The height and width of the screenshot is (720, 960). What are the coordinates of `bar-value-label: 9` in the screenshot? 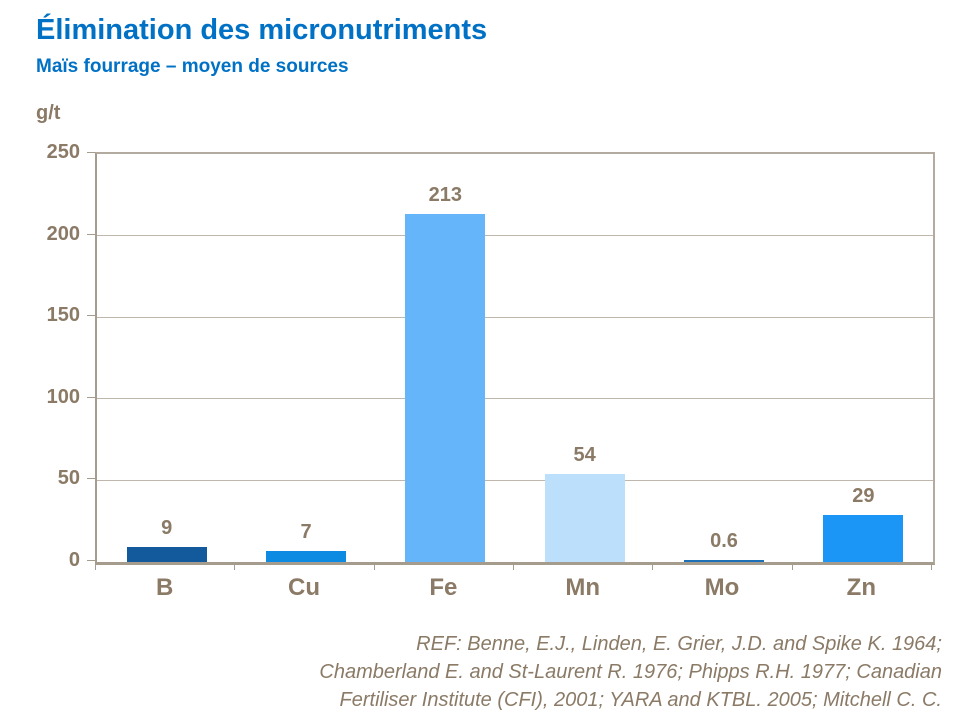 It's located at (167, 528).